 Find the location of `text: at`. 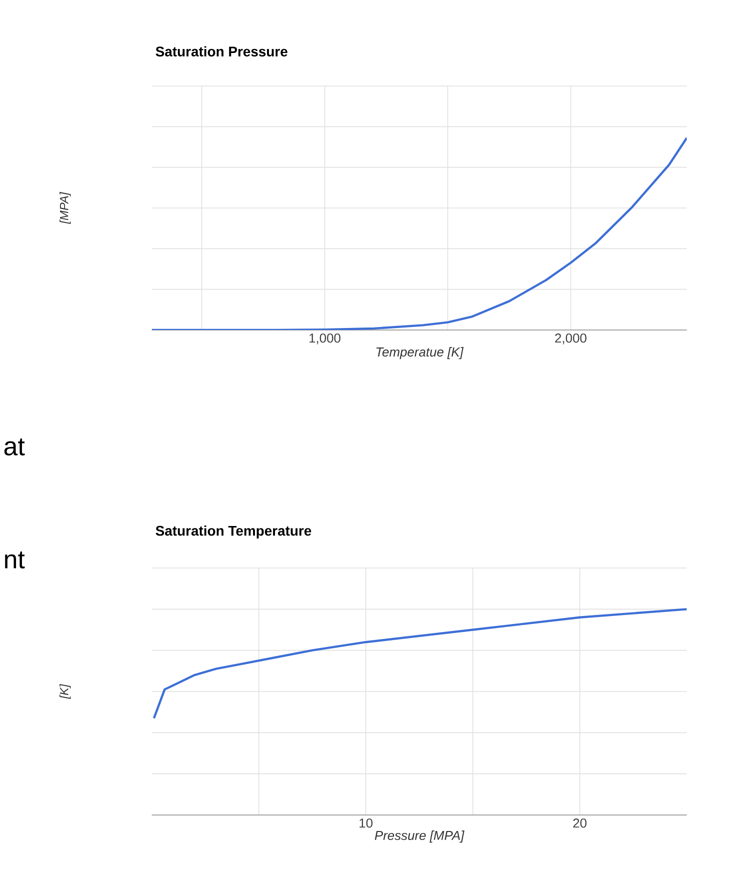

text: at is located at coordinates (14, 447).